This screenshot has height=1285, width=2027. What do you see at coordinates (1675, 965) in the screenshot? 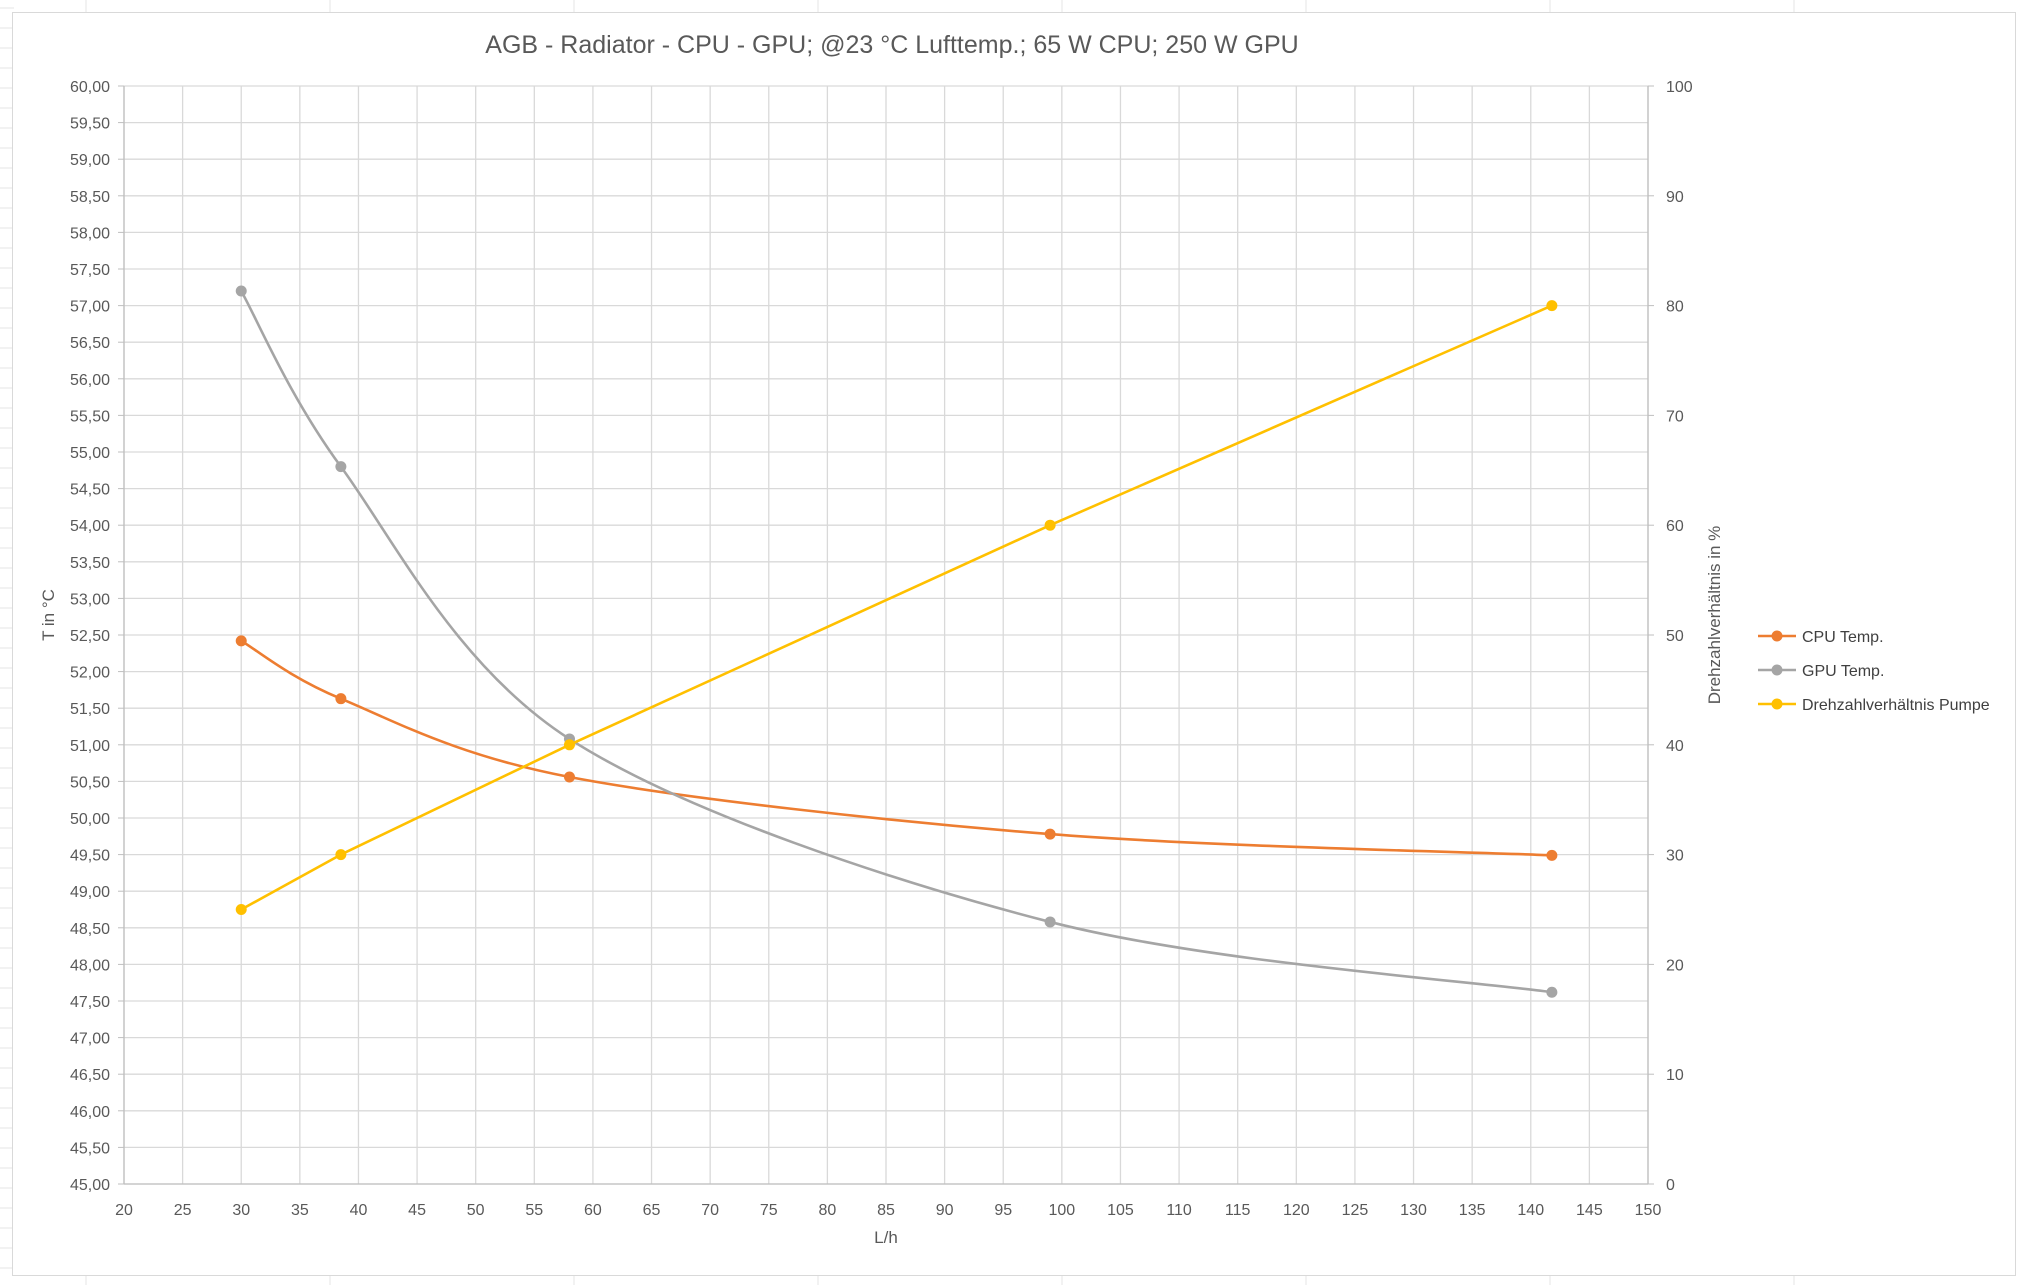
I see `y2-tick-label: 20` at bounding box center [1675, 965].